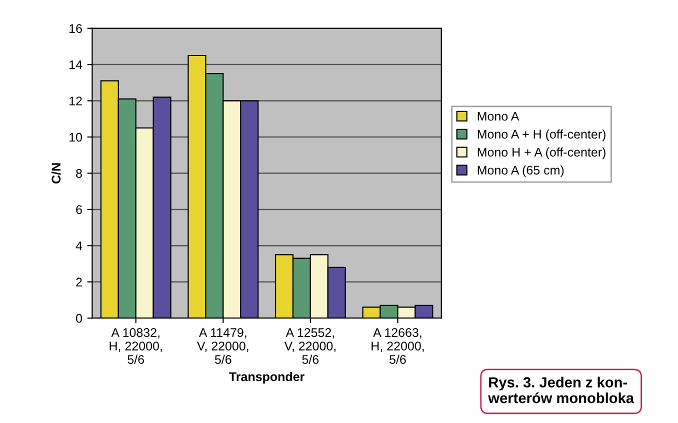 Image resolution: width=678 pixels, height=423 pixels. I want to click on text: Rys. 3. Jeden z kon- werterów monobloka, so click(561, 390).